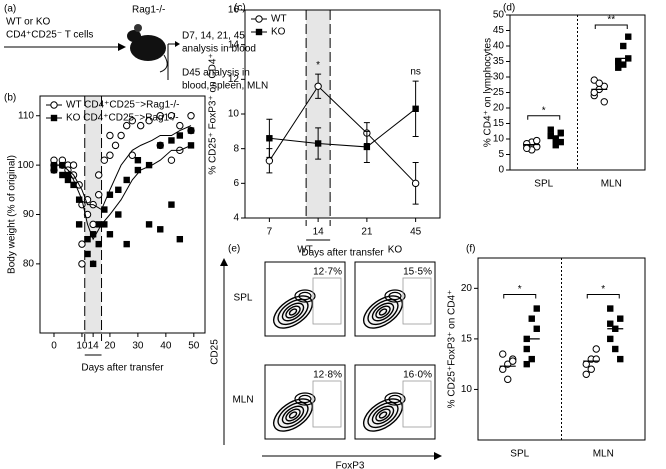  Describe the element at coordinates (467, 339) in the screenshot. I see `y-tick-label: 15` at that location.